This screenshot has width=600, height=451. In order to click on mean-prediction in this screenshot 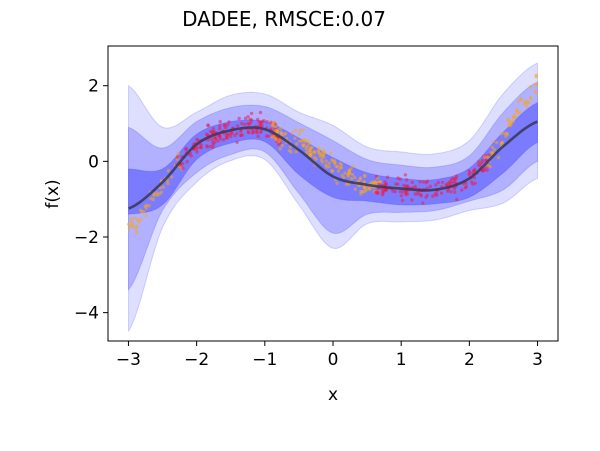, I will do `click(333, 165)`.